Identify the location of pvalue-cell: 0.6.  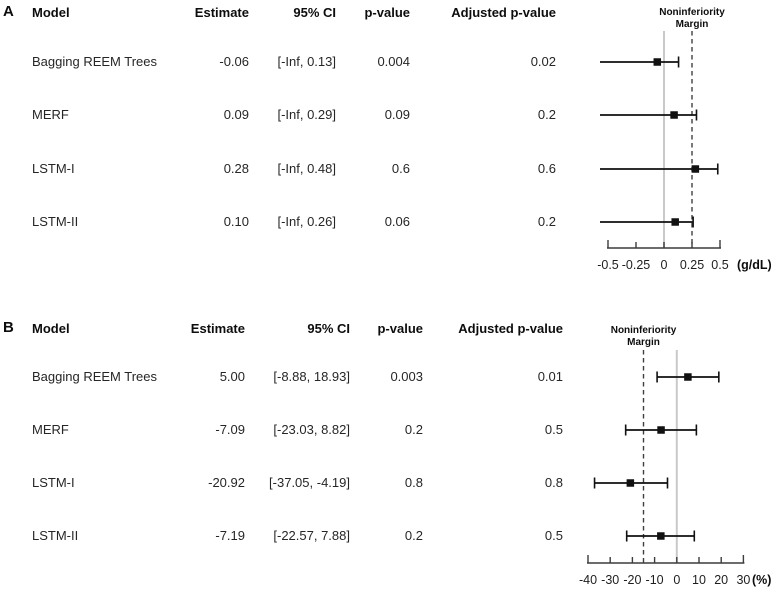
(400, 168).